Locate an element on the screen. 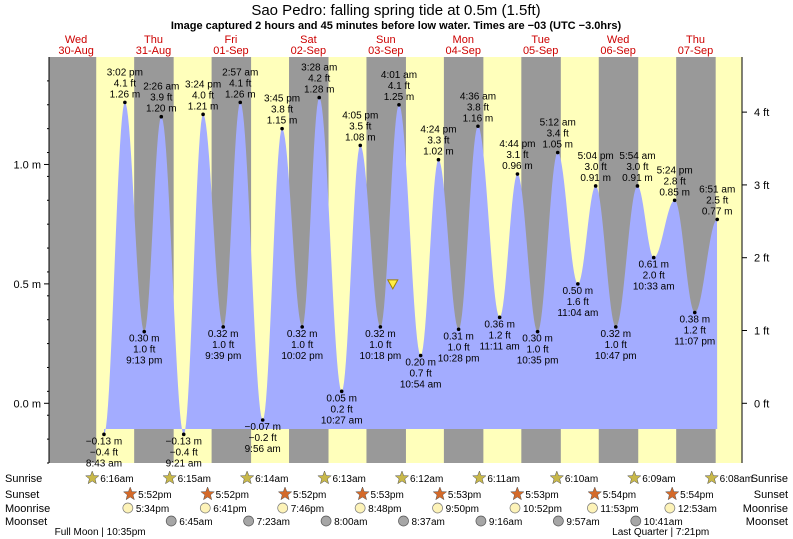 Image resolution: width=793 pixels, height=539 pixels. moonrise-time: 10:52pm is located at coordinates (542, 509).